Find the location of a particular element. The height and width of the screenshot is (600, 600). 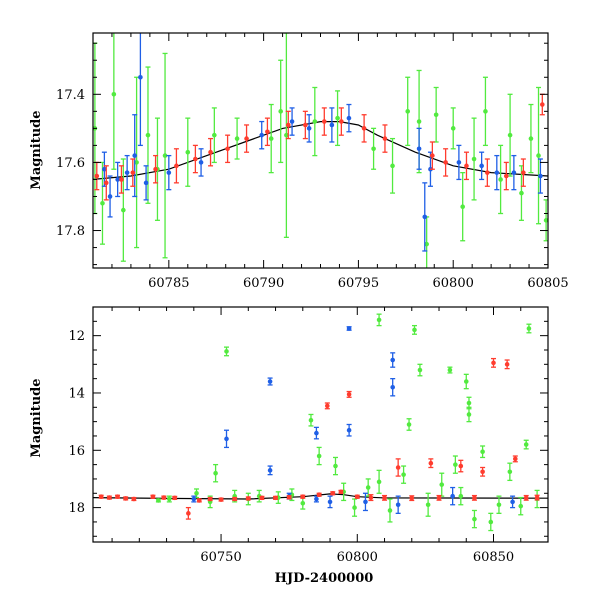

top-model-curve is located at coordinates (320, 150).